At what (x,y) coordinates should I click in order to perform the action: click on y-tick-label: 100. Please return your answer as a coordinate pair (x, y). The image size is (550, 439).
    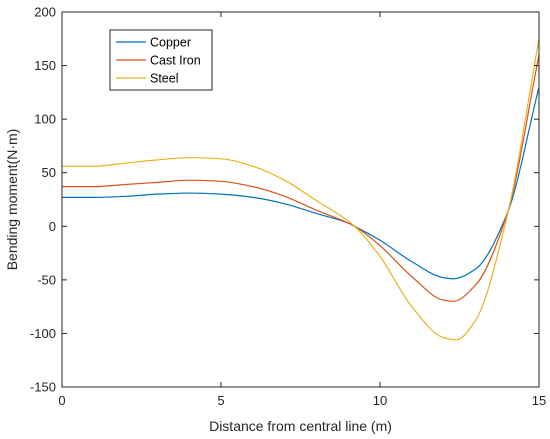
    Looking at the image, I should click on (45, 119).